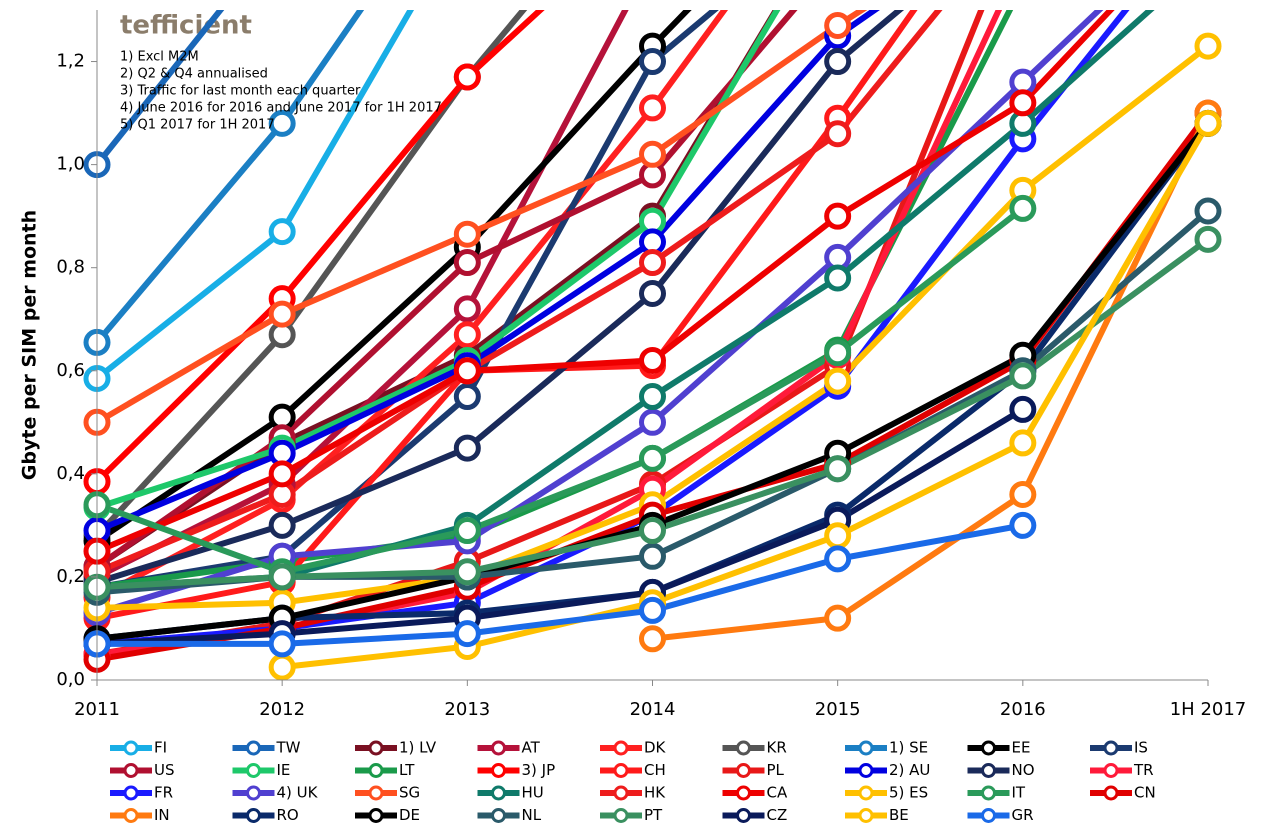 The width and height of the screenshot is (1269, 830). What do you see at coordinates (159, 57) in the screenshot?
I see `note: 1) Excl M2M` at bounding box center [159, 57].